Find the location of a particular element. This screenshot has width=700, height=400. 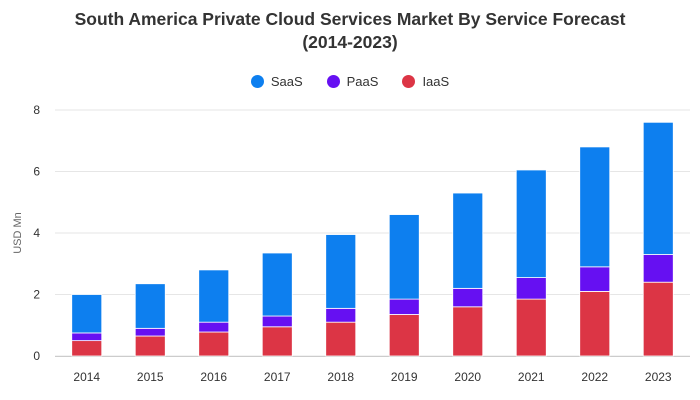

legend-swatch-paas is located at coordinates (333, 81).